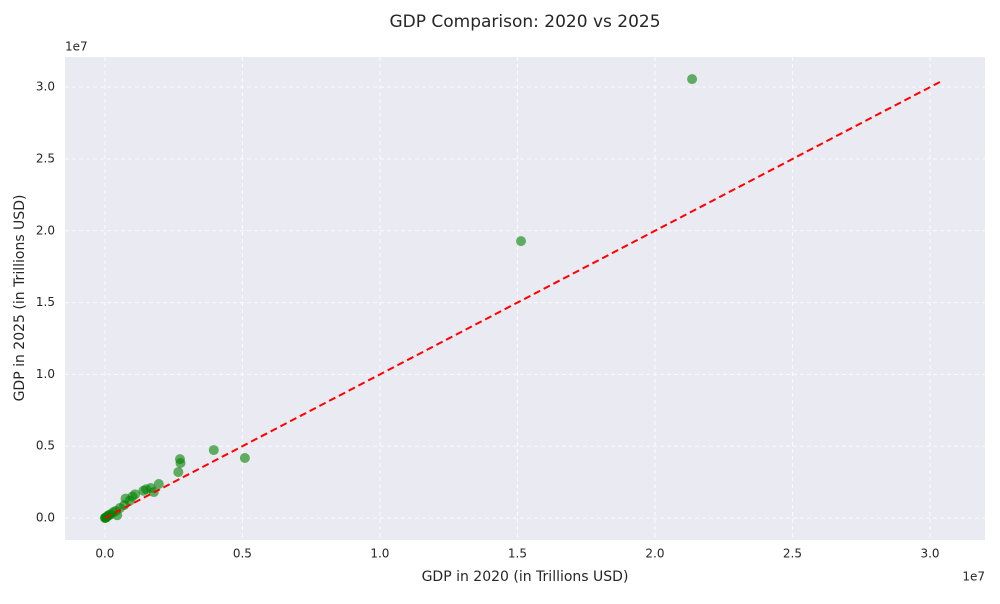  What do you see at coordinates (45, 374) in the screenshot?
I see `y-tick-label: 1.0` at bounding box center [45, 374].